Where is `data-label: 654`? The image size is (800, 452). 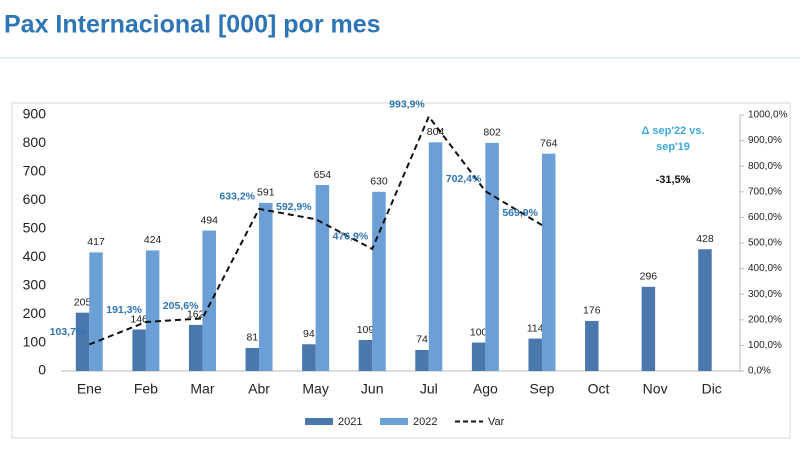
data-label: 654 is located at coordinates (323, 175).